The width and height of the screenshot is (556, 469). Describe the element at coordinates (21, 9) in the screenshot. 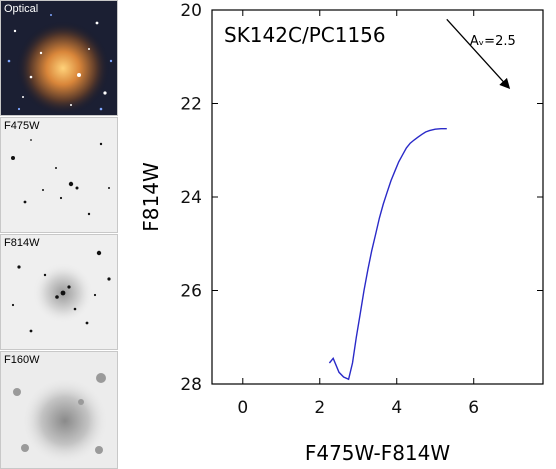

I see `panel-label-optical: Optical` at that location.